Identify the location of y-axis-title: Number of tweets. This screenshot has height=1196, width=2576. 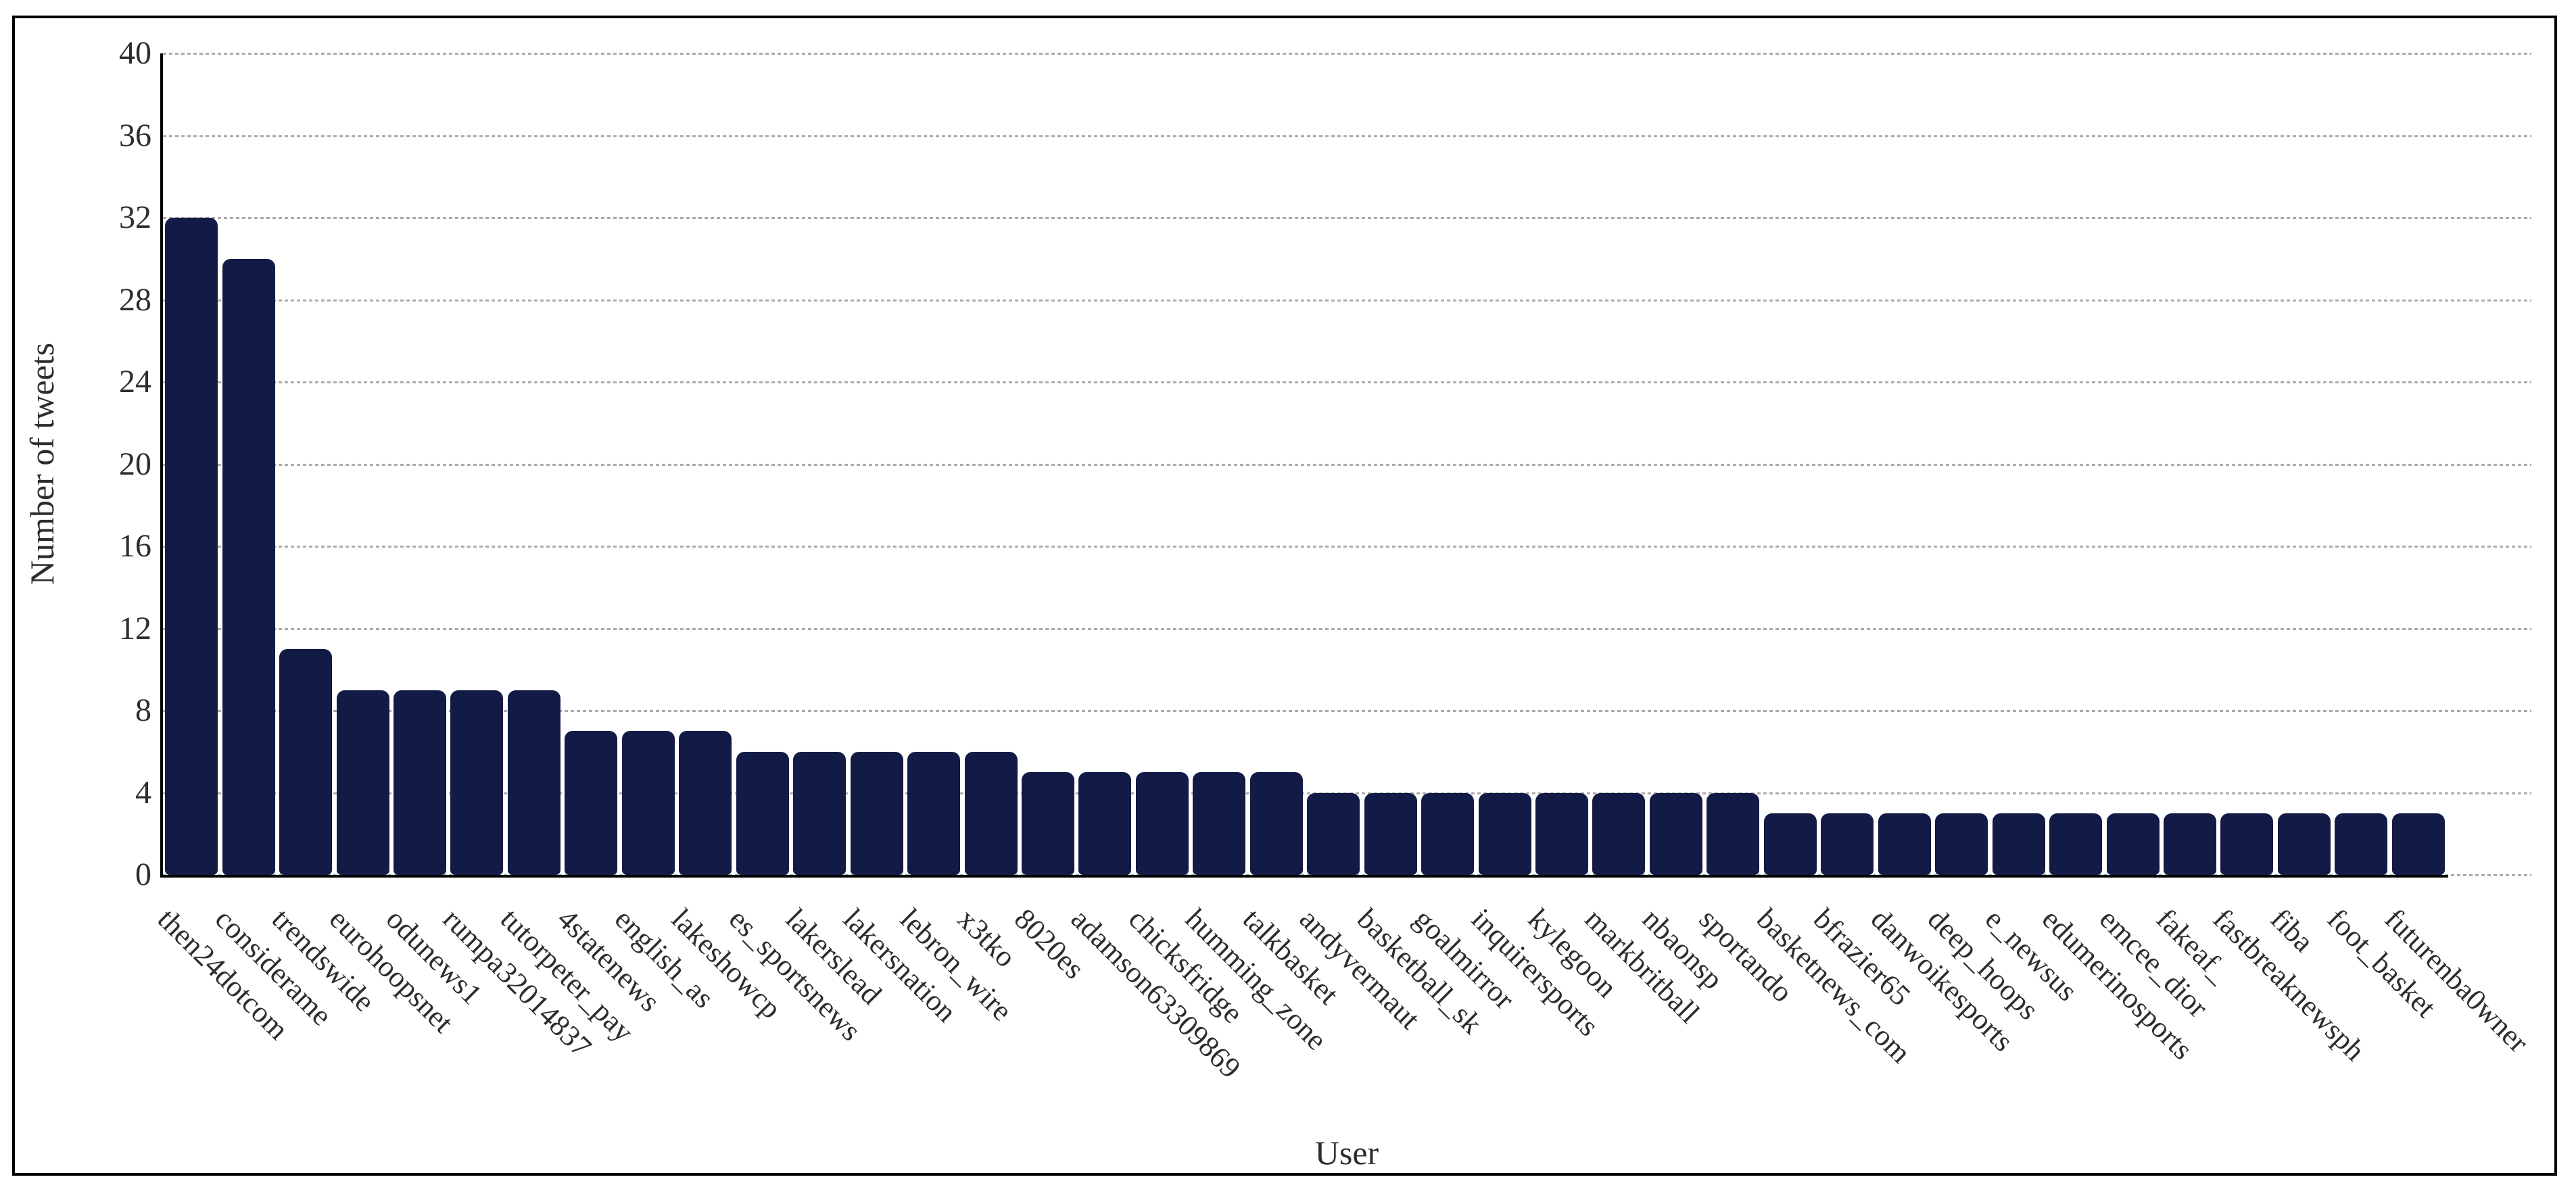
(42, 463).